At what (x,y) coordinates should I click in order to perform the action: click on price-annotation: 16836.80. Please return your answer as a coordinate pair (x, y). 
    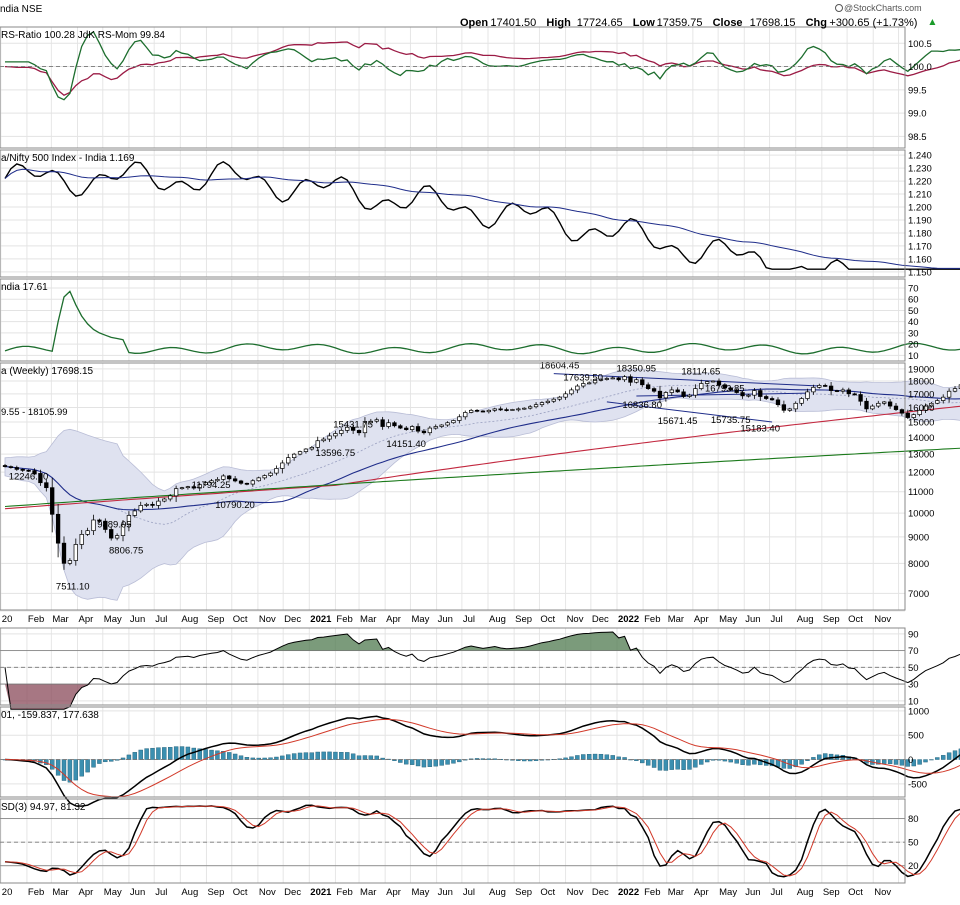
    Looking at the image, I should click on (642, 405).